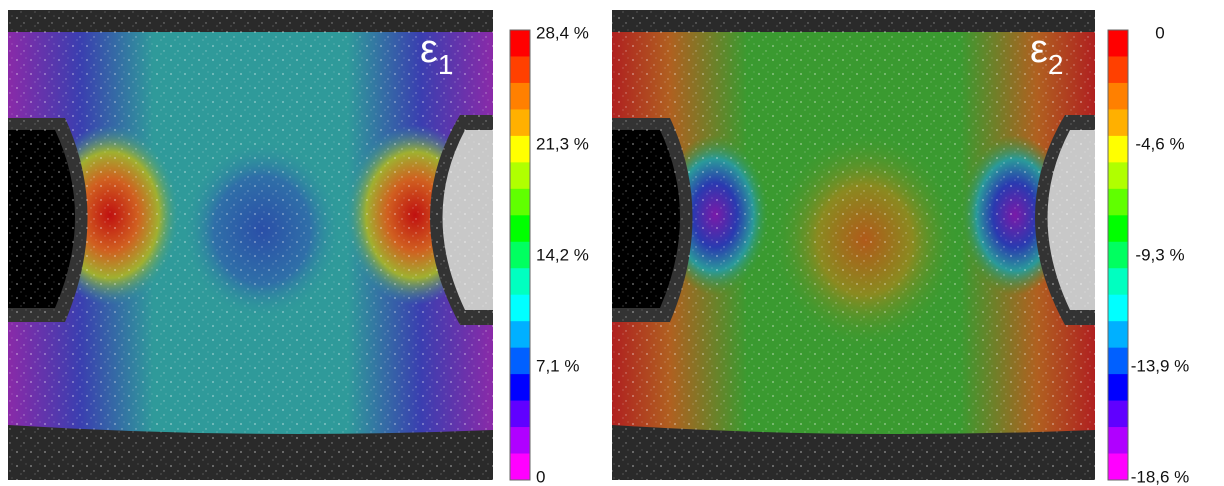 The width and height of the screenshot is (1224, 486). I want to click on colorbar-label: 28,4 %, so click(562, 32).